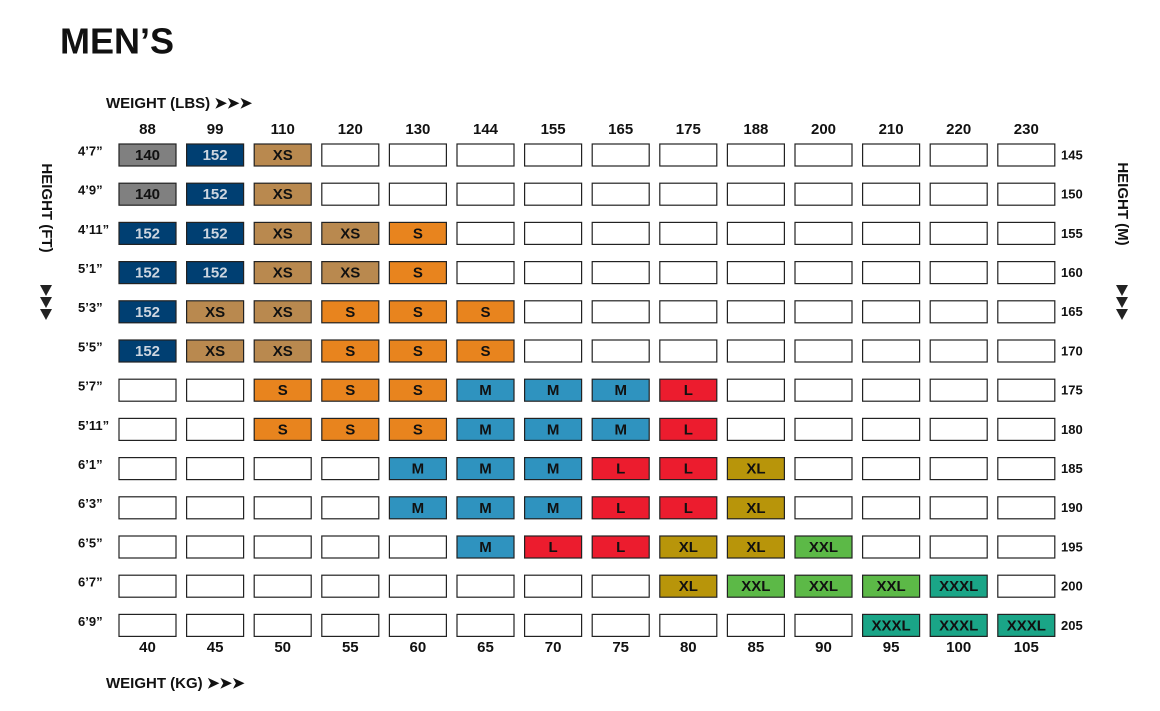 This screenshot has height=711, width=1160. I want to click on weight-kg: 45, so click(215, 647).